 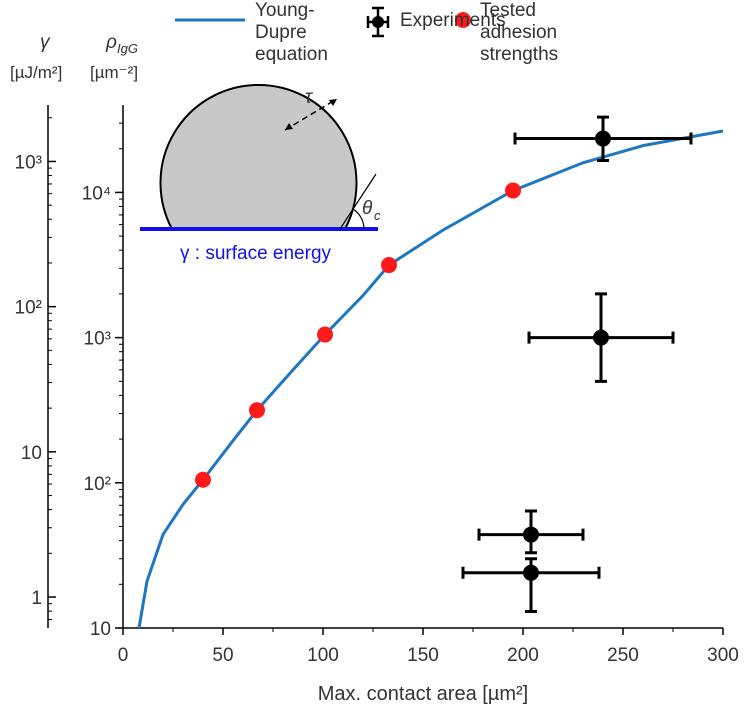 What do you see at coordinates (367, 208) in the screenshot?
I see `theta-label: θ` at bounding box center [367, 208].